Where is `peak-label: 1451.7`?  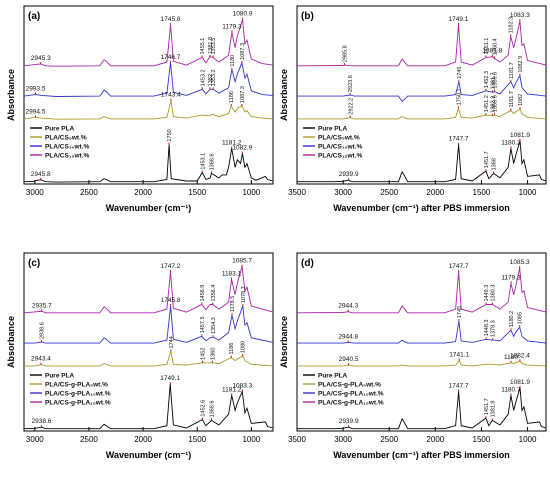
peak-label: 1451.7 is located at coordinates (487, 159).